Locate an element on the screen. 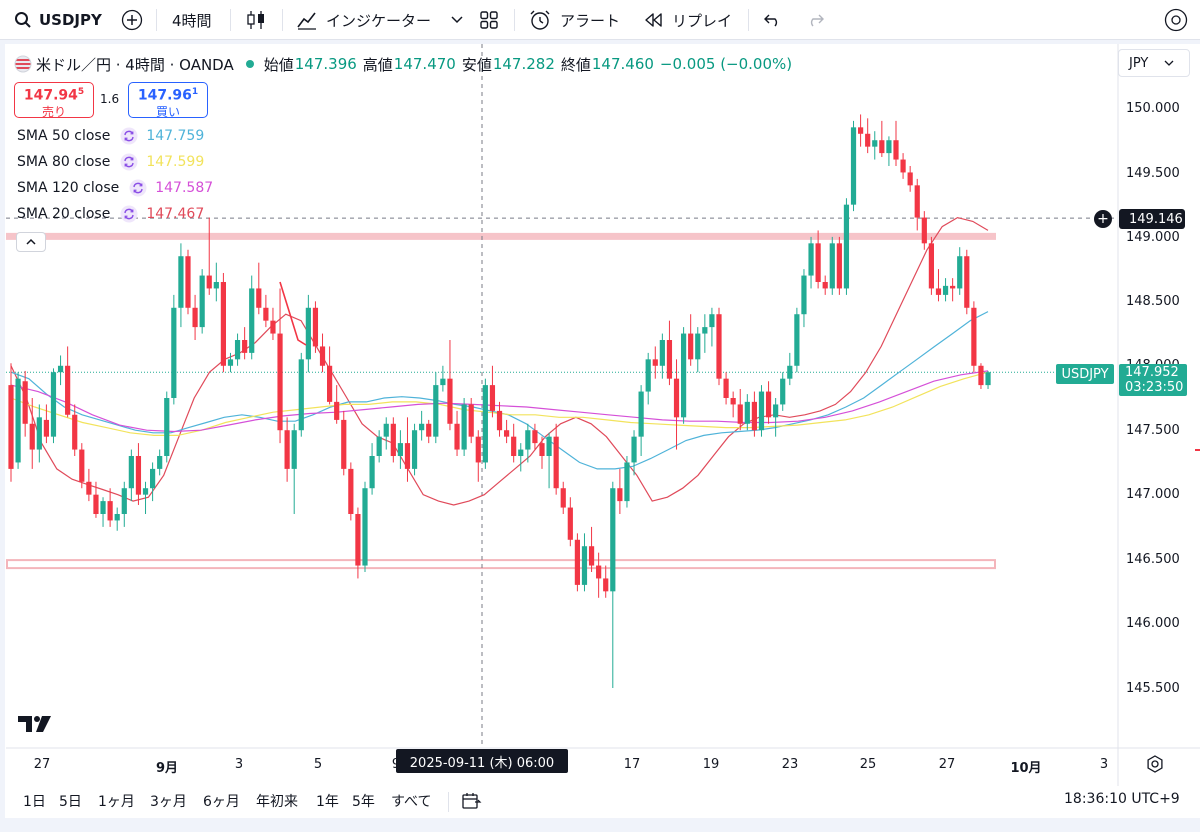 This screenshot has height=832, width=1200. price-axis-label: 145.500 is located at coordinates (1153, 688).